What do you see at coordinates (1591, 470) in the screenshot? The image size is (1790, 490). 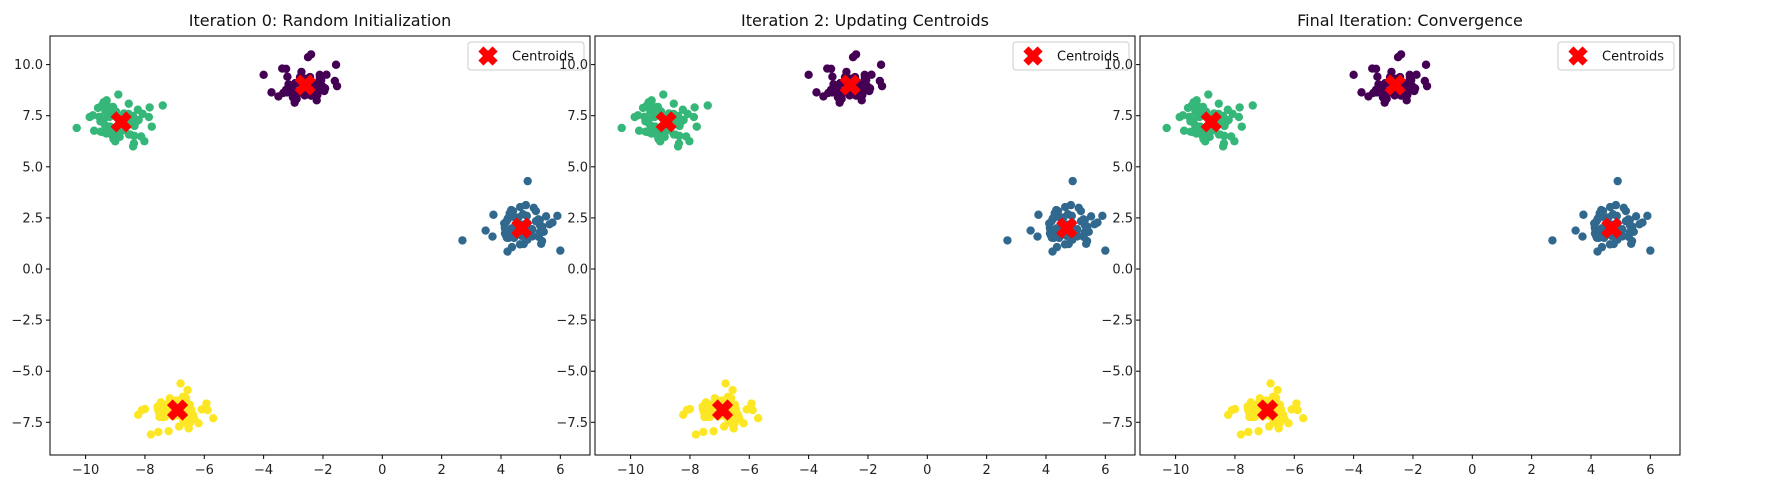 I see `x-tick-label: 4` at bounding box center [1591, 470].